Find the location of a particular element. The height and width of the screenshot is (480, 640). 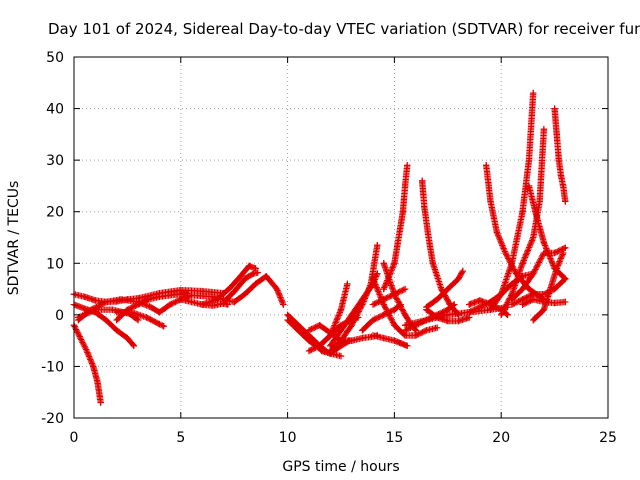

y-tick-label: 50 is located at coordinates (55, 58).